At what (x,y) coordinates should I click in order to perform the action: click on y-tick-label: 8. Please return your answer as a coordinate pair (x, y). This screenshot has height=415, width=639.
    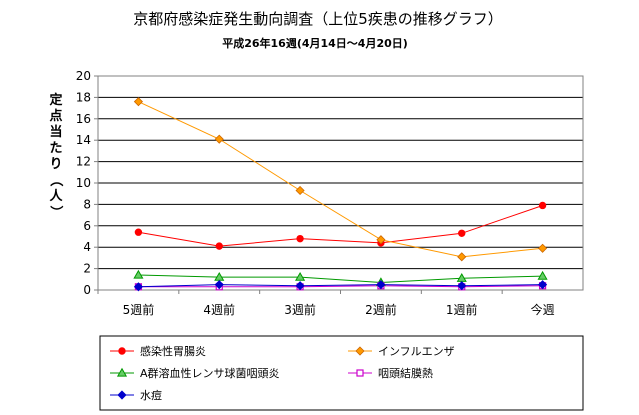
    Looking at the image, I should click on (87, 204).